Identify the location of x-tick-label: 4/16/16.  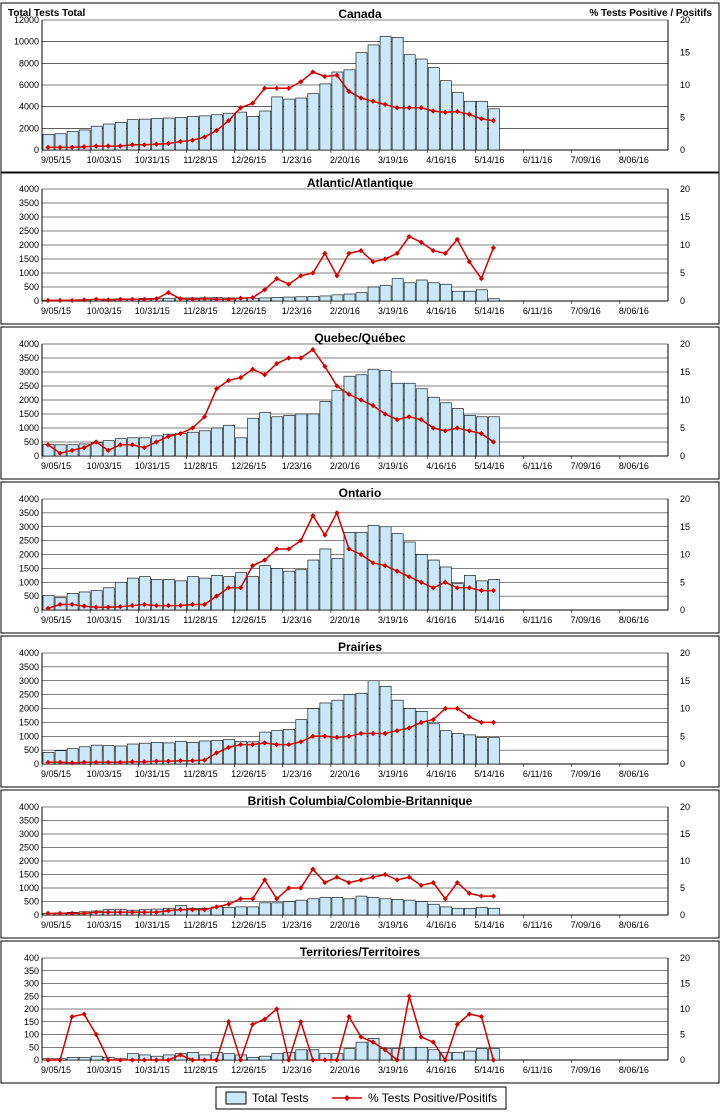
(441, 774).